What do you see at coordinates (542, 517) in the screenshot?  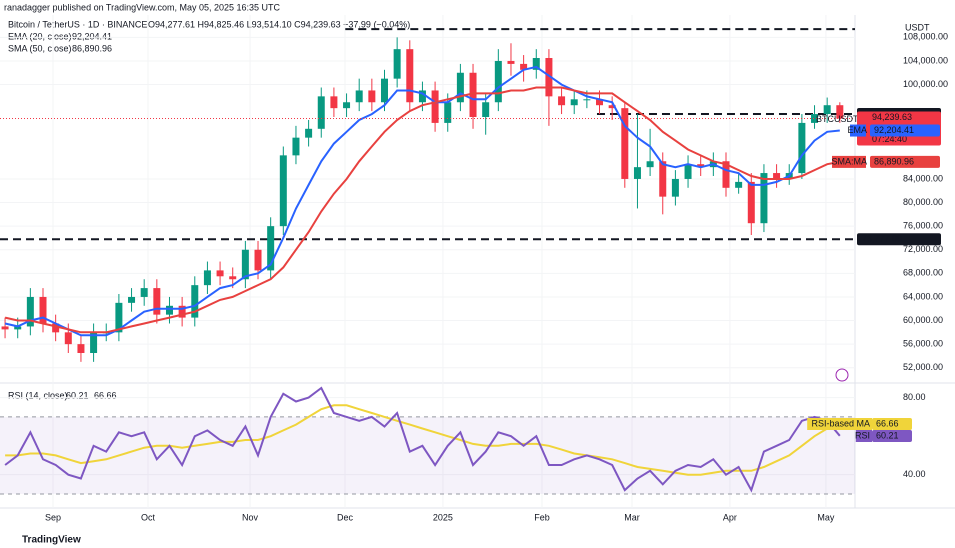 I see `x-tick-label: Feb` at bounding box center [542, 517].